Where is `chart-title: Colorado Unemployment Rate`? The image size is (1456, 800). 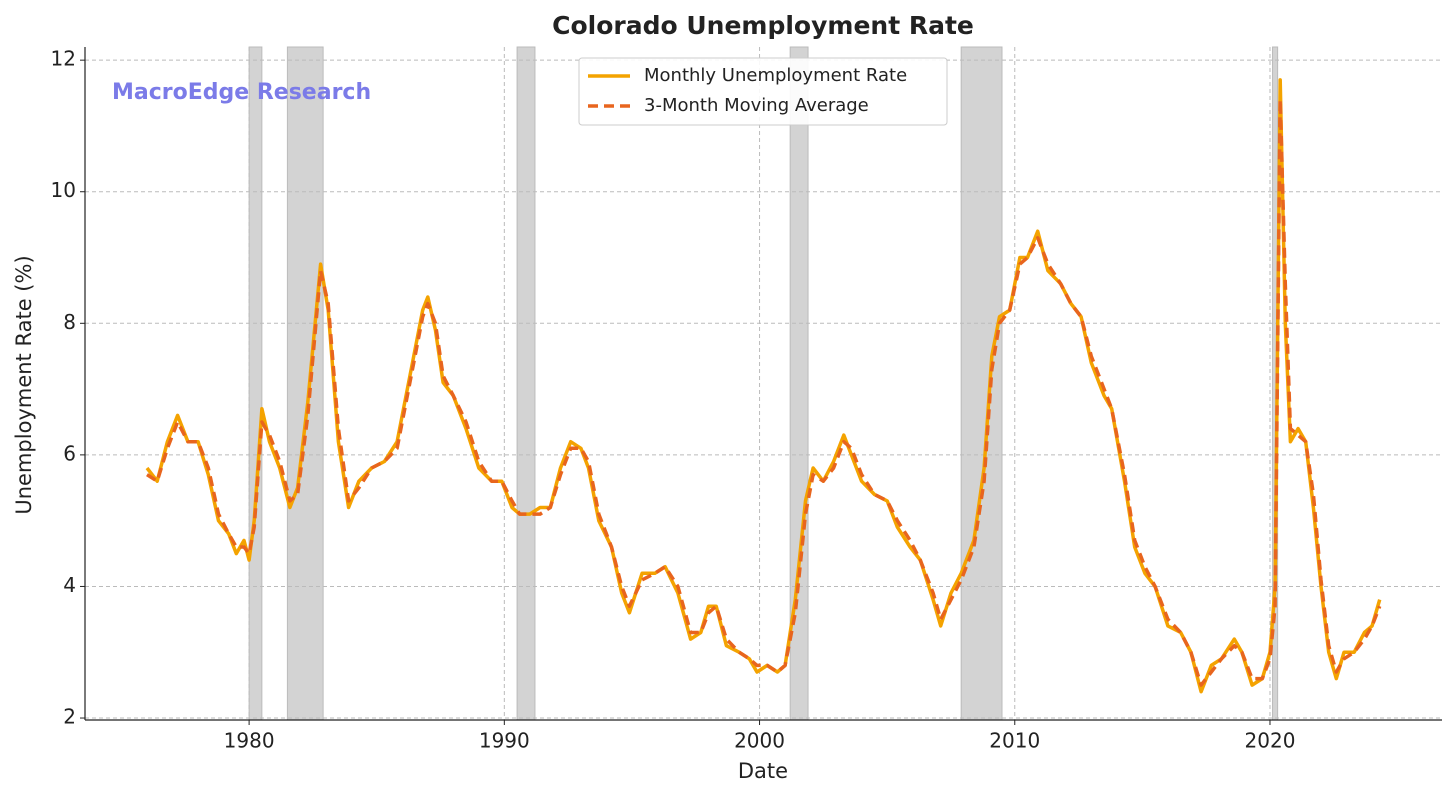 chart-title: Colorado Unemployment Rate is located at coordinates (763, 25).